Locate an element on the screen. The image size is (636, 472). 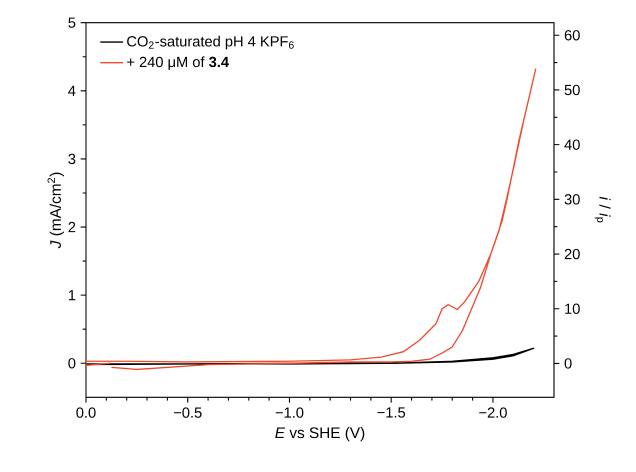
x-axis-title: E vs SHE (V) is located at coordinates (319, 434).